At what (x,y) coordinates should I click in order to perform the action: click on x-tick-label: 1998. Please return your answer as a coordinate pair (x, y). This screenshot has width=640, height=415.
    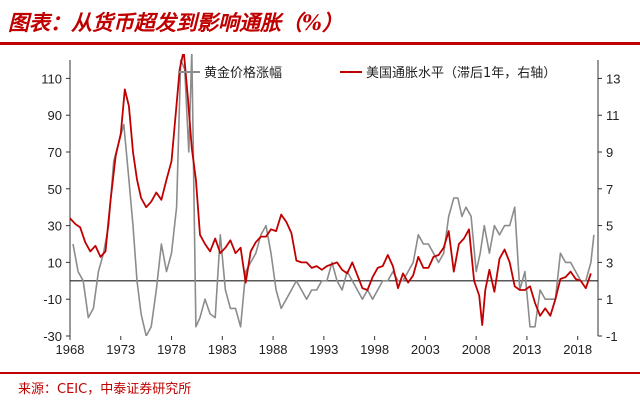
    Looking at the image, I should click on (374, 349).